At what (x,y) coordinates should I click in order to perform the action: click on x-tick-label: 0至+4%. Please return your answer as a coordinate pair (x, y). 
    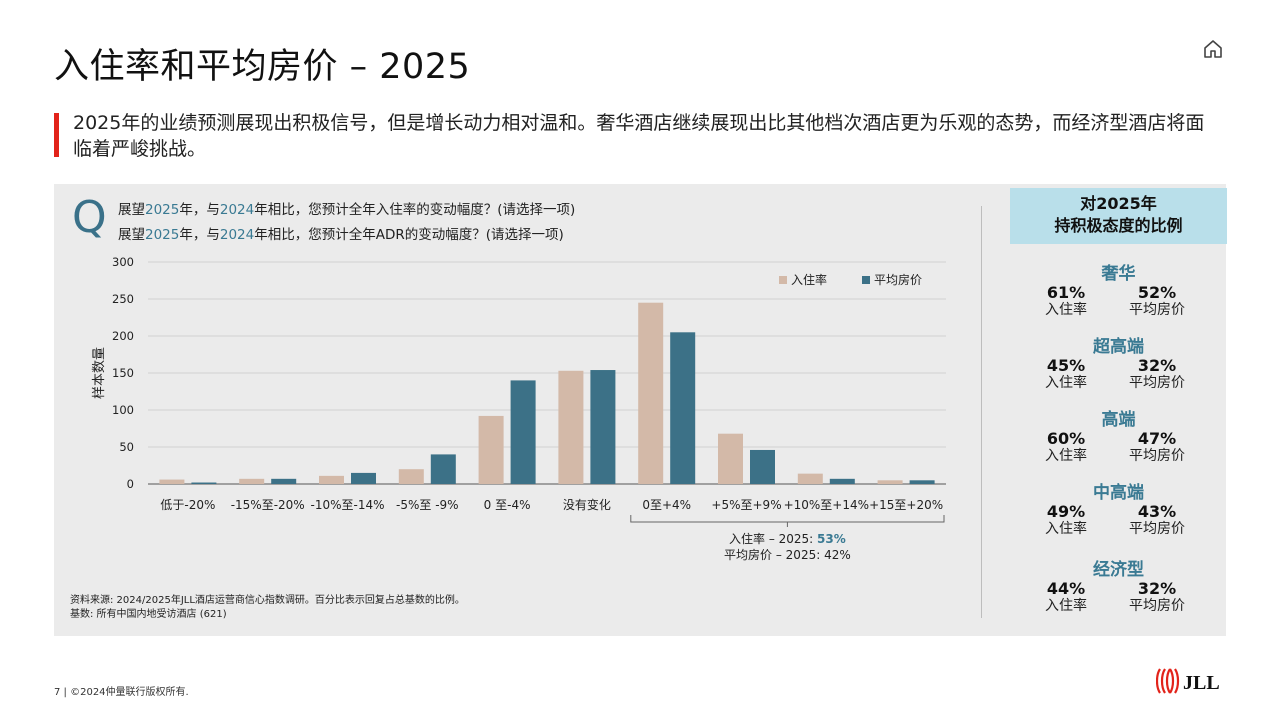
    Looking at the image, I should click on (666, 505).